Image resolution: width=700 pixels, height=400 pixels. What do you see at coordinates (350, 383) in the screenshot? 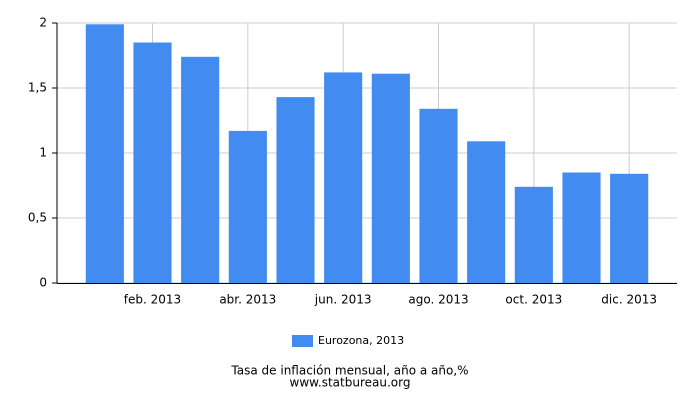
I see `source: www.statbureau.org` at bounding box center [350, 383].